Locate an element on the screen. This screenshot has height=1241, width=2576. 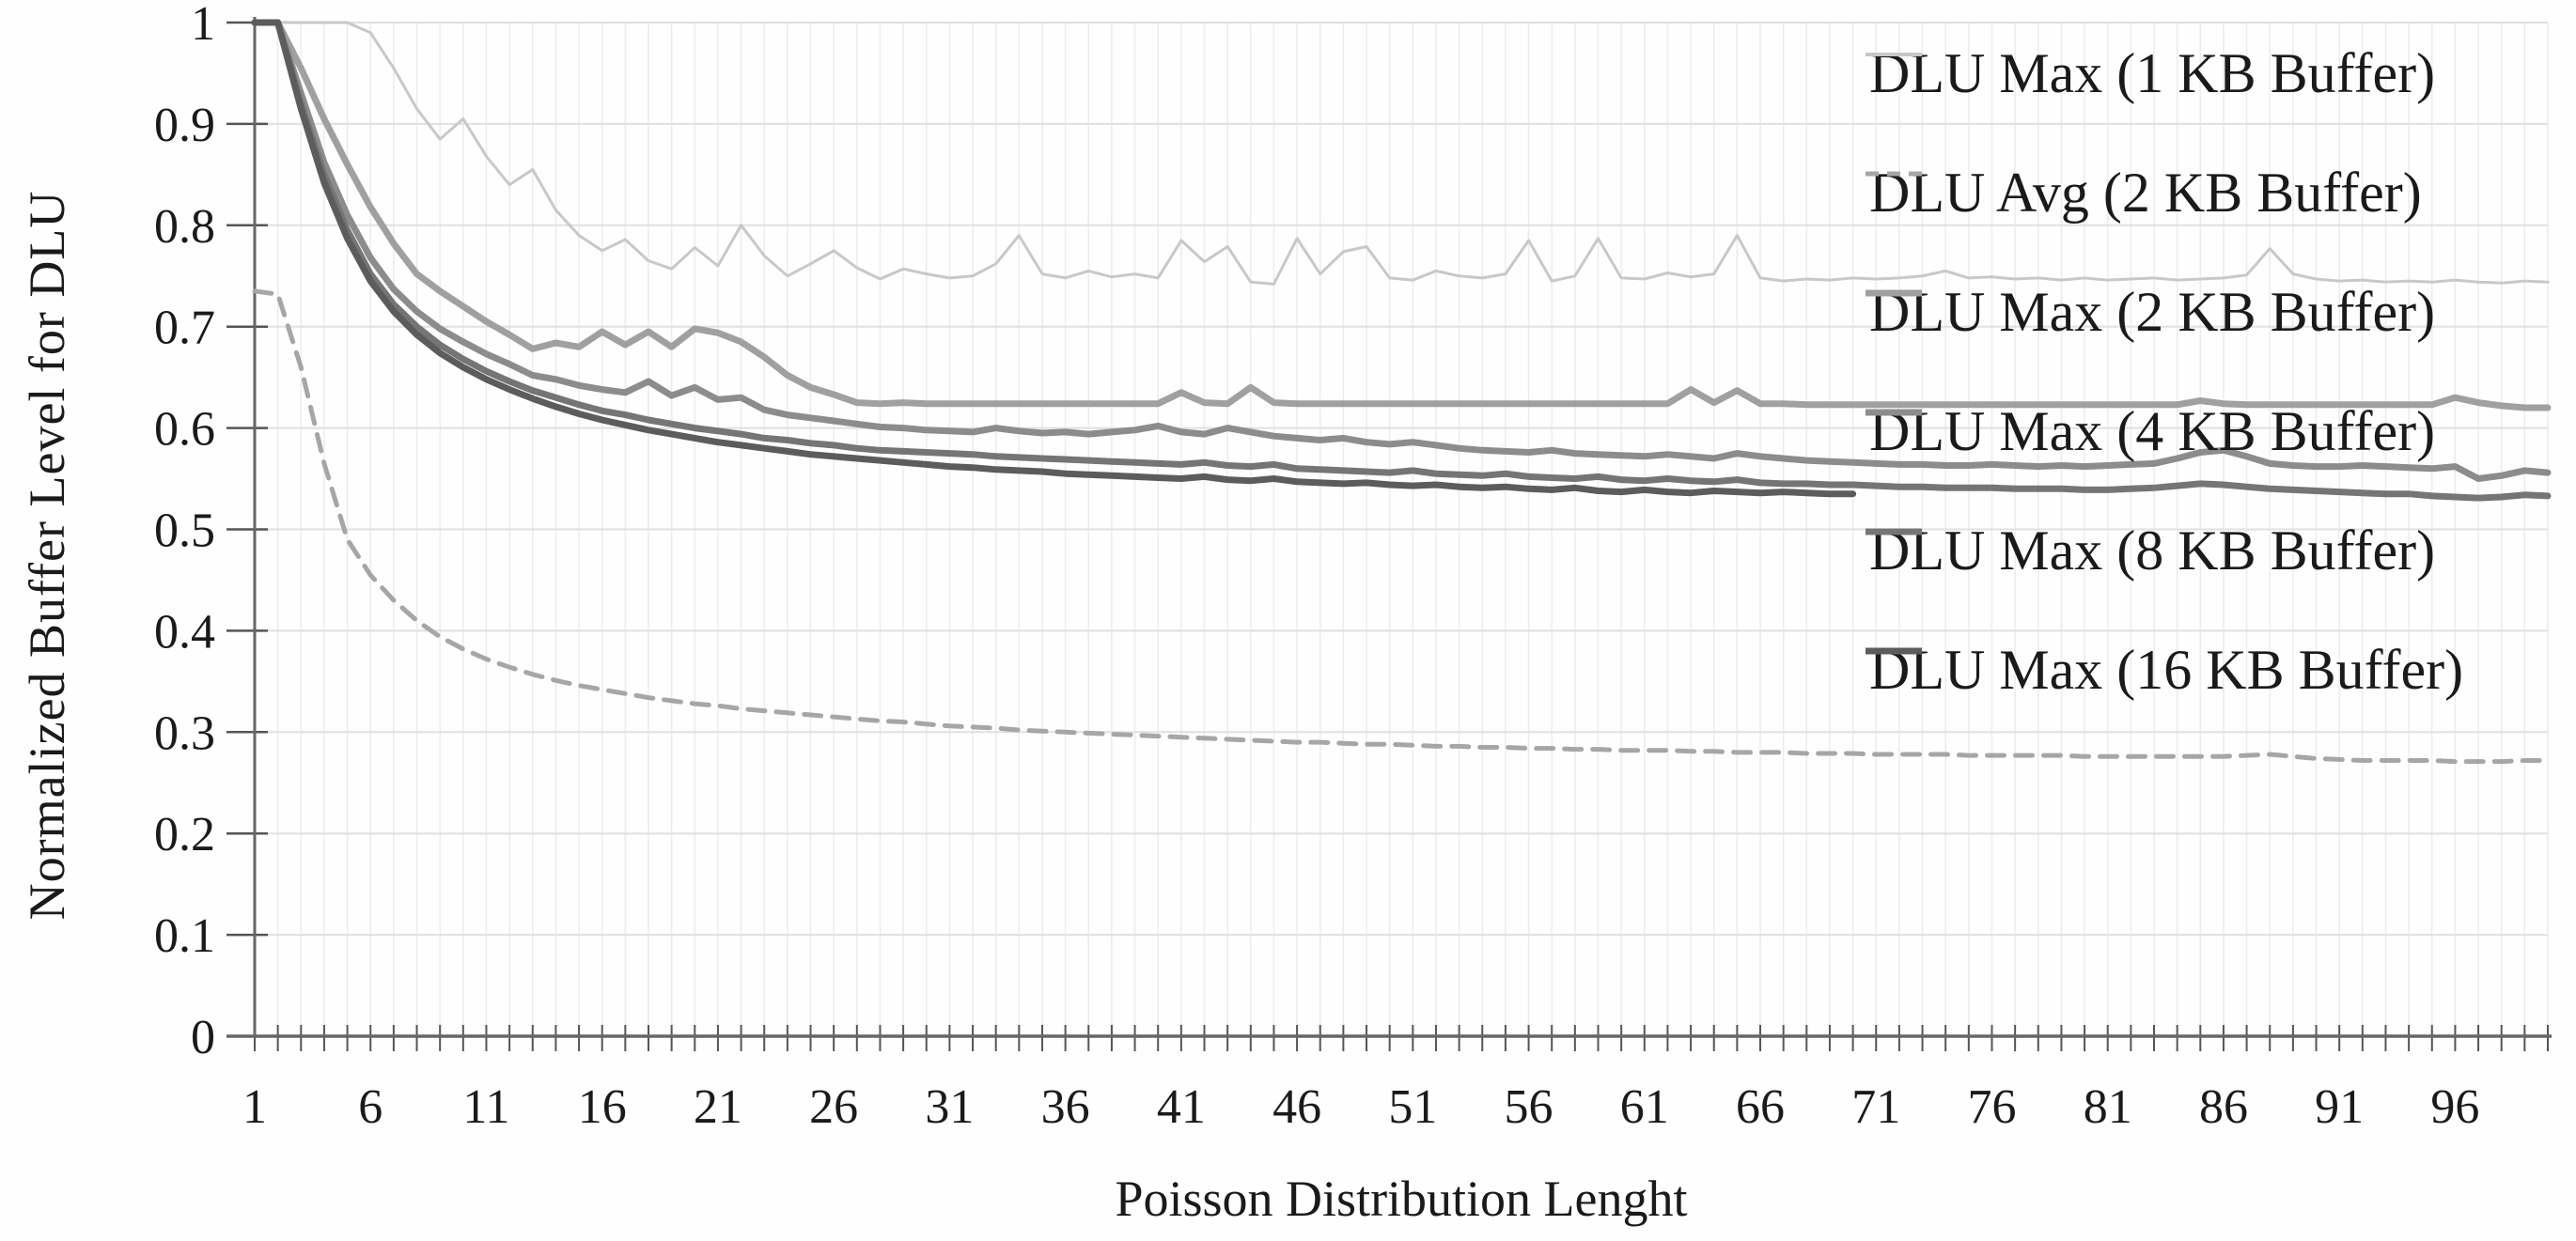
legend-item-dlu-max-16-kb-buffer: DLU Max (16 KB Buffer) is located at coordinates (2163, 670).